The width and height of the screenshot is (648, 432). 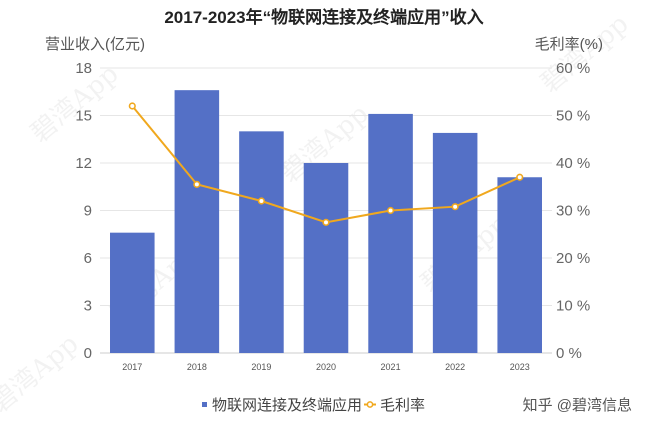 I want to click on x-tick-label: 2017, so click(x=132, y=367).